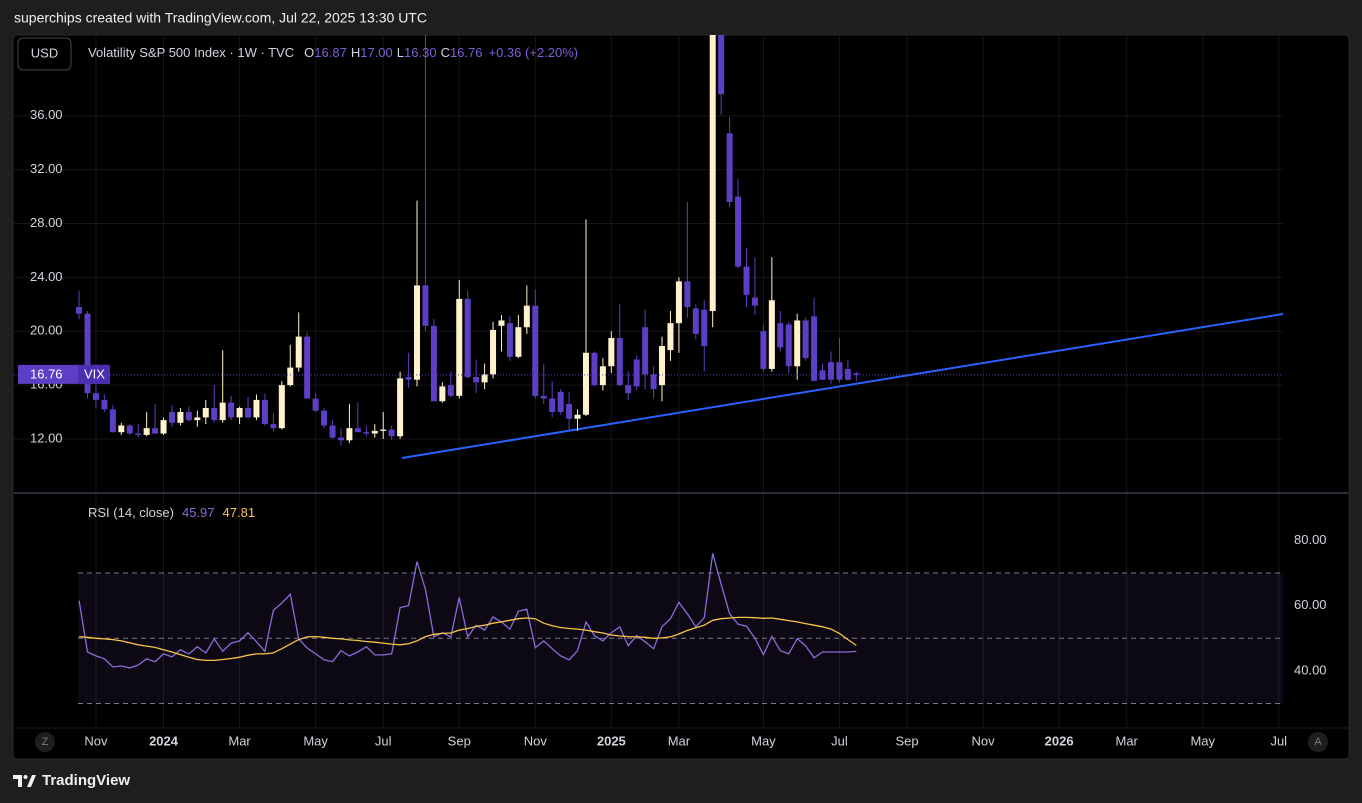 Image resolution: width=1362 pixels, height=803 pixels. What do you see at coordinates (984, 740) in the screenshot?
I see `x-tick-label: Nov` at bounding box center [984, 740].